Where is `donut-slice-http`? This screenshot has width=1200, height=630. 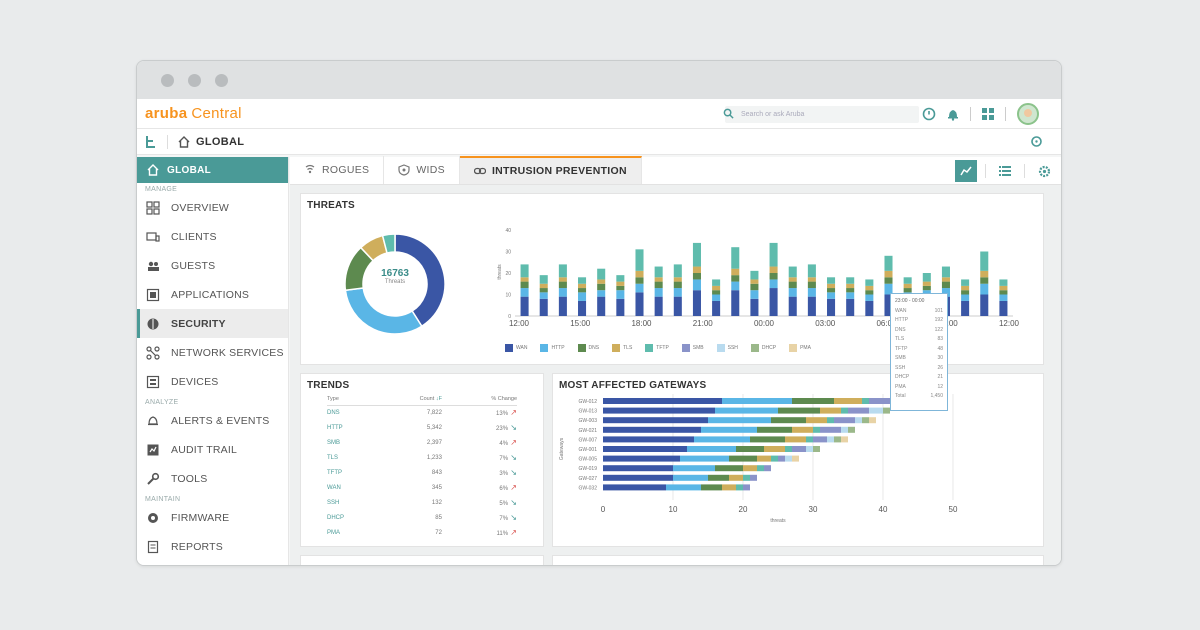
donut-slice-http is located at coordinates (383, 311).